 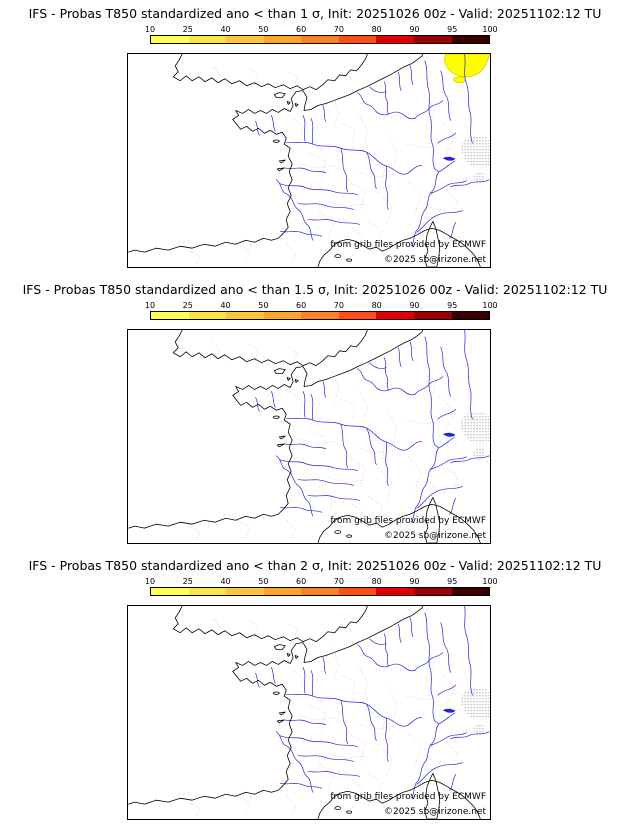 I want to click on probability-area, so click(x=467, y=69).